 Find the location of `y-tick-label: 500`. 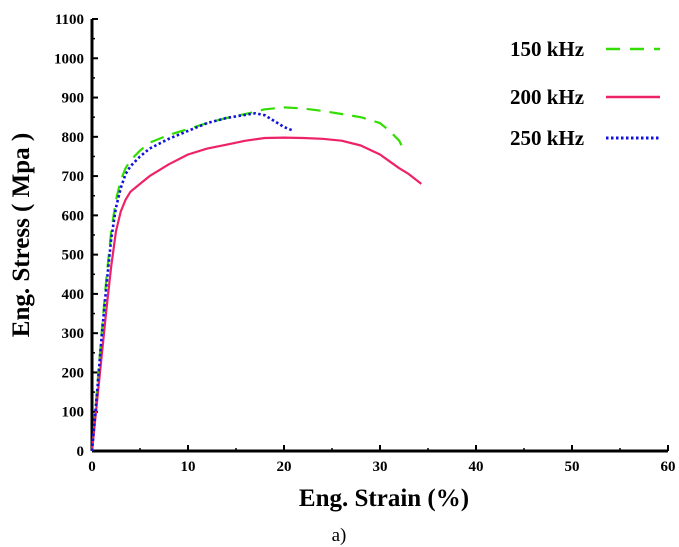

y-tick-label: 500 is located at coordinates (73, 256).